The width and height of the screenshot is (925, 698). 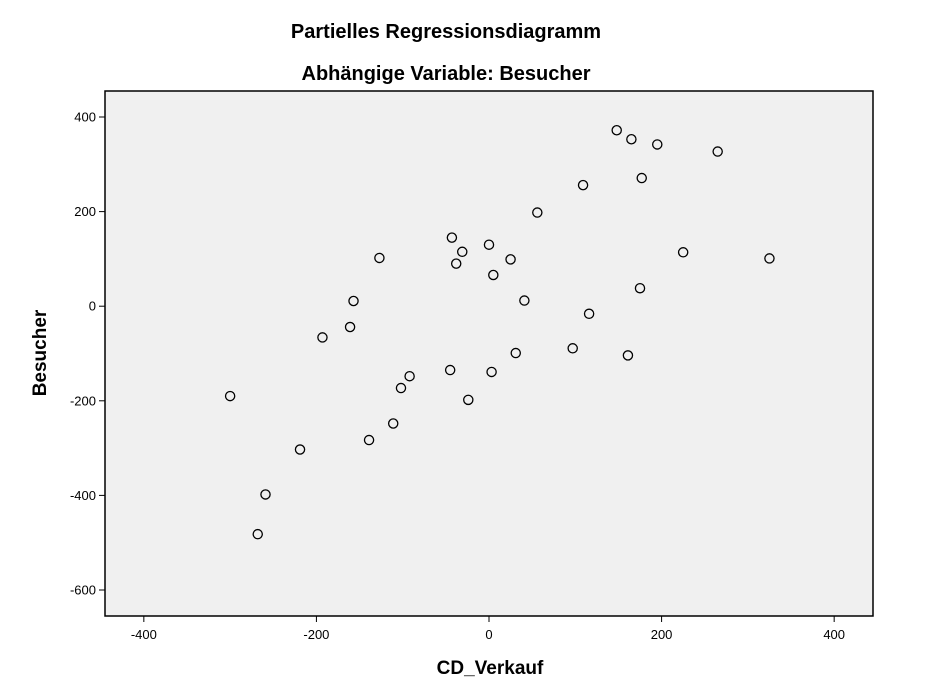 What do you see at coordinates (662, 634) in the screenshot?
I see `x-tick-label: 200` at bounding box center [662, 634].